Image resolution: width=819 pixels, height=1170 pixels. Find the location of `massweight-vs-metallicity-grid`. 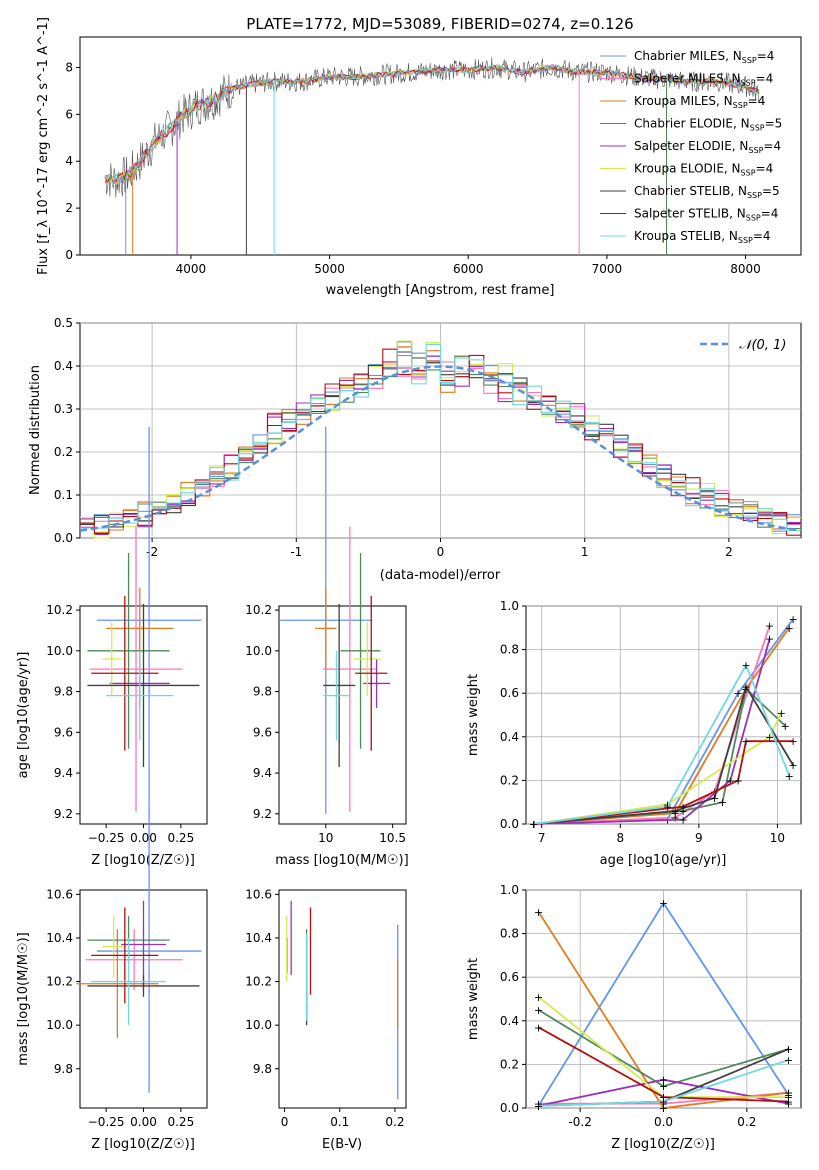

massweight-vs-metallicity-grid is located at coordinates (663, 999).